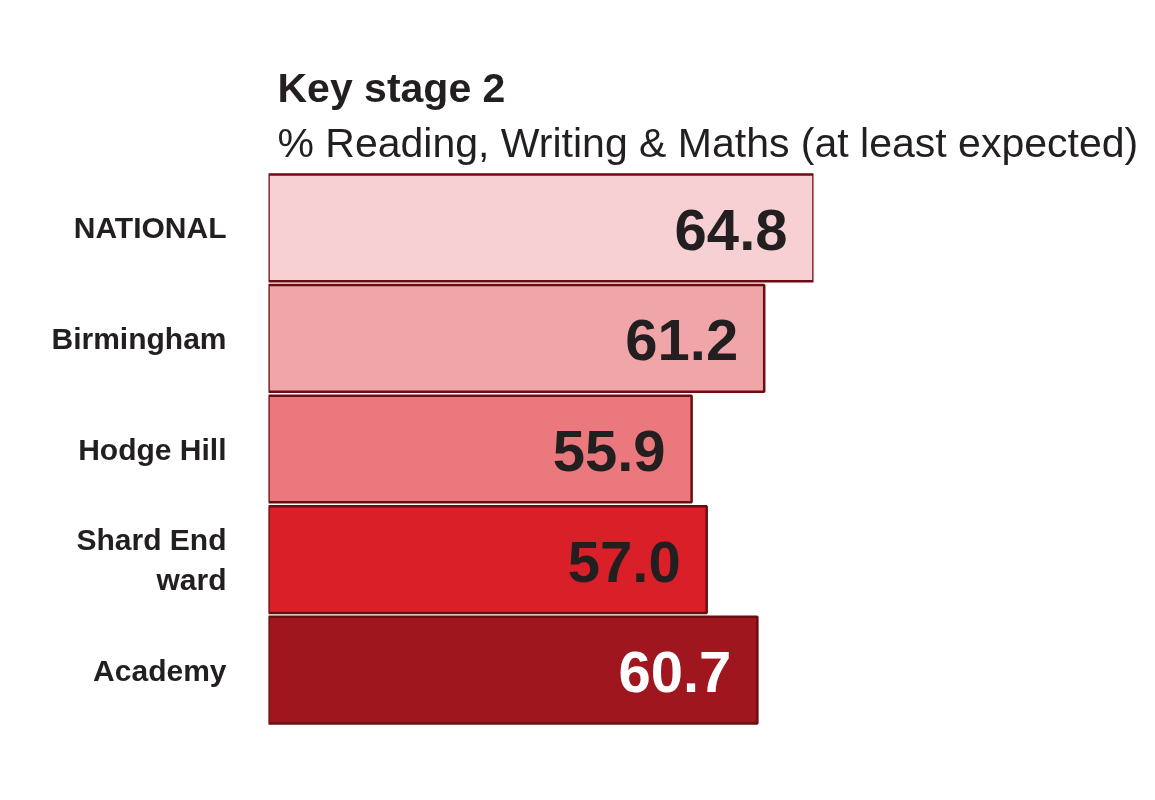  I want to click on data-label: 60.7, so click(675, 672).